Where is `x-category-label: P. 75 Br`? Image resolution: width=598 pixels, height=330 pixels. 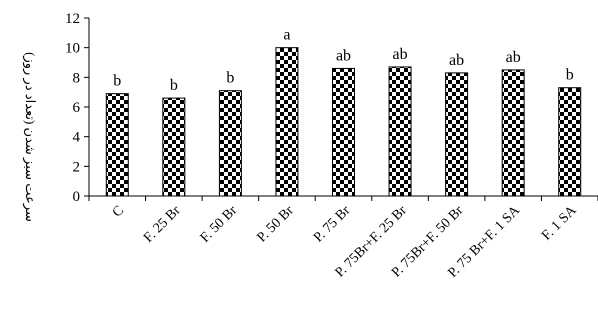
x-category-label: P. 75 Br is located at coordinates (332, 224).